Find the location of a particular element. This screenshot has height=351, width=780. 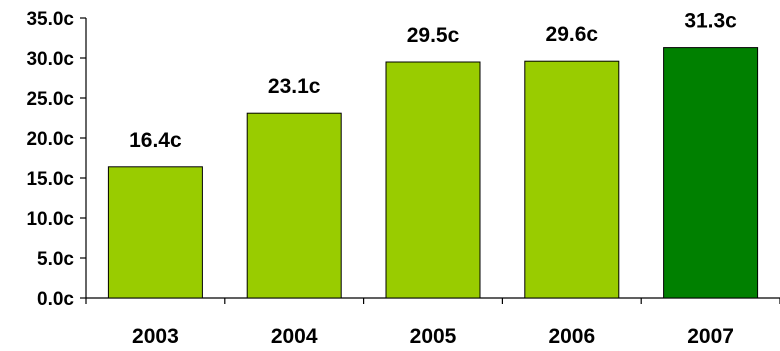

category-label-2003: 2003 is located at coordinates (155, 336).